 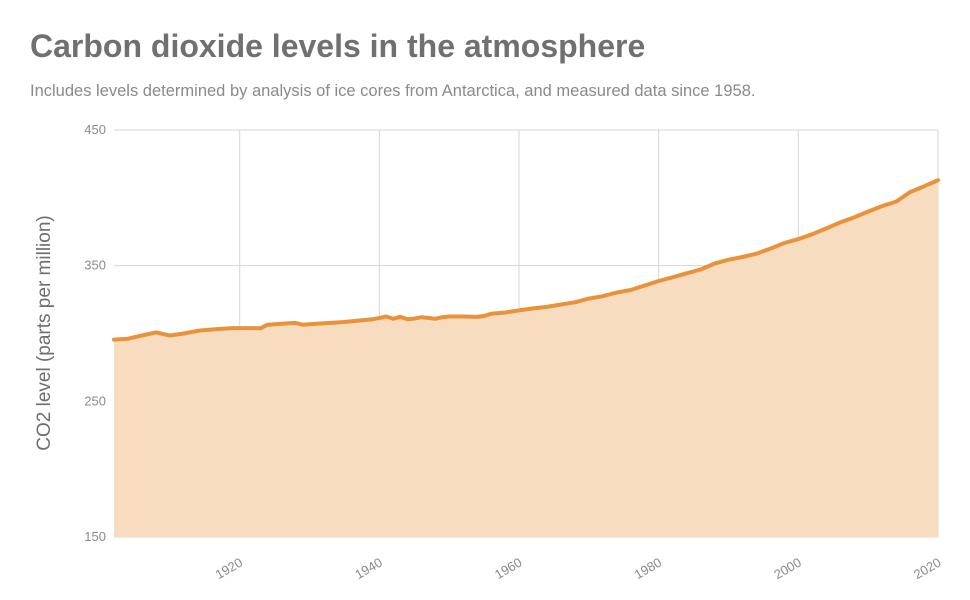 I want to click on y-tick-label: 250, so click(x=95, y=400).